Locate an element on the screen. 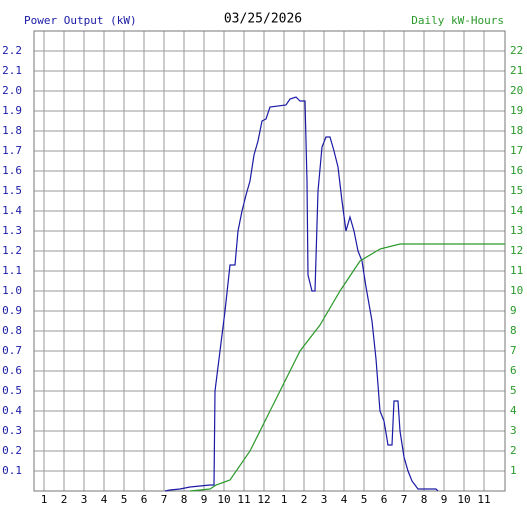  y-tick-label: 1.7 is located at coordinates (12, 150).